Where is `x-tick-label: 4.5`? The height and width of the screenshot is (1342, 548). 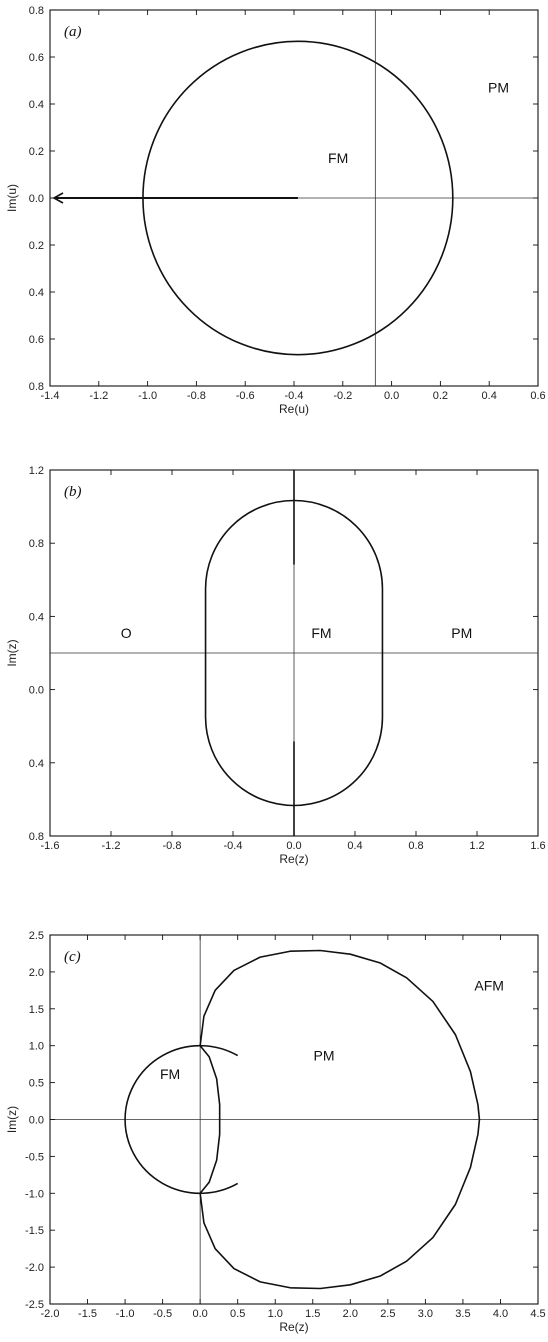 x-tick-label: 4.5 is located at coordinates (537, 1314).